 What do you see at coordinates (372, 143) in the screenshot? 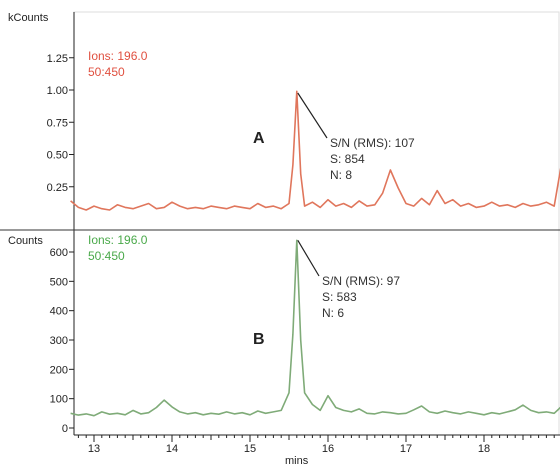
I see `panel-a-annotation-sn: S/N (RMS): 107` at bounding box center [372, 143].